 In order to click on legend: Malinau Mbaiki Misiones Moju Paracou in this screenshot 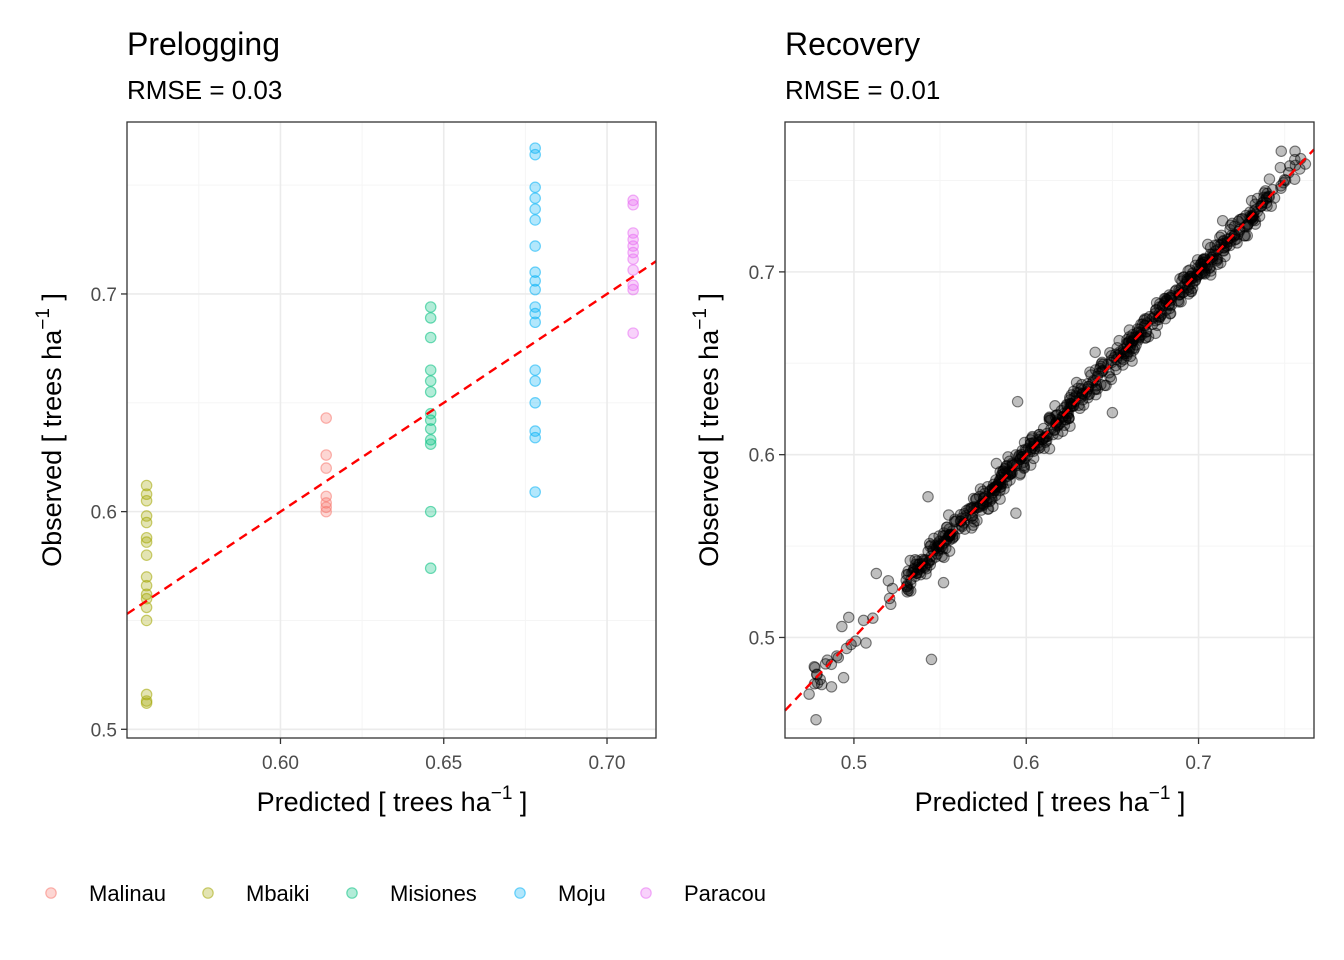, I will do `click(405, 893)`.